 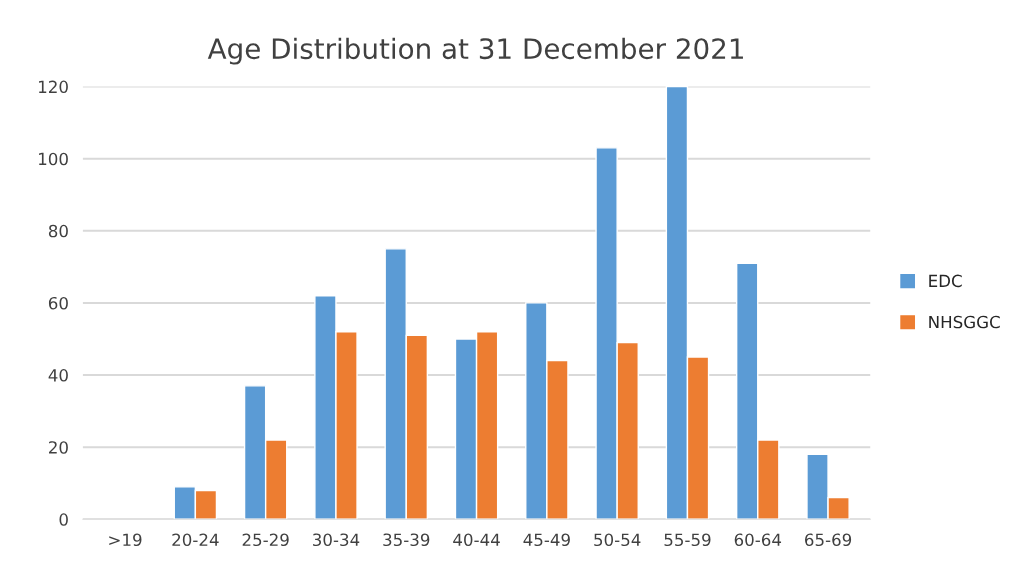 What do you see at coordinates (687, 540) in the screenshot?
I see `x-tick-label: 55-59` at bounding box center [687, 540].